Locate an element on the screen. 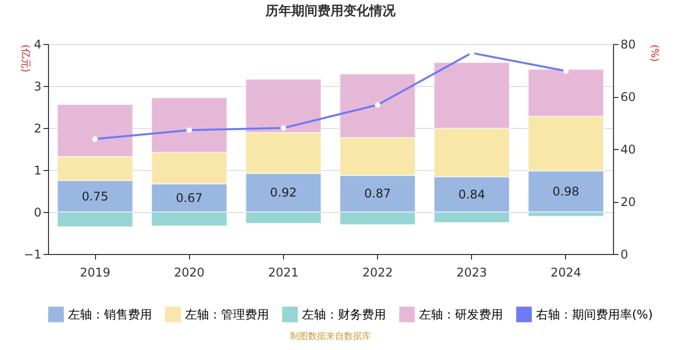 This screenshot has width=700, height=350. y2-axis-title: (%) is located at coordinates (654, 53).